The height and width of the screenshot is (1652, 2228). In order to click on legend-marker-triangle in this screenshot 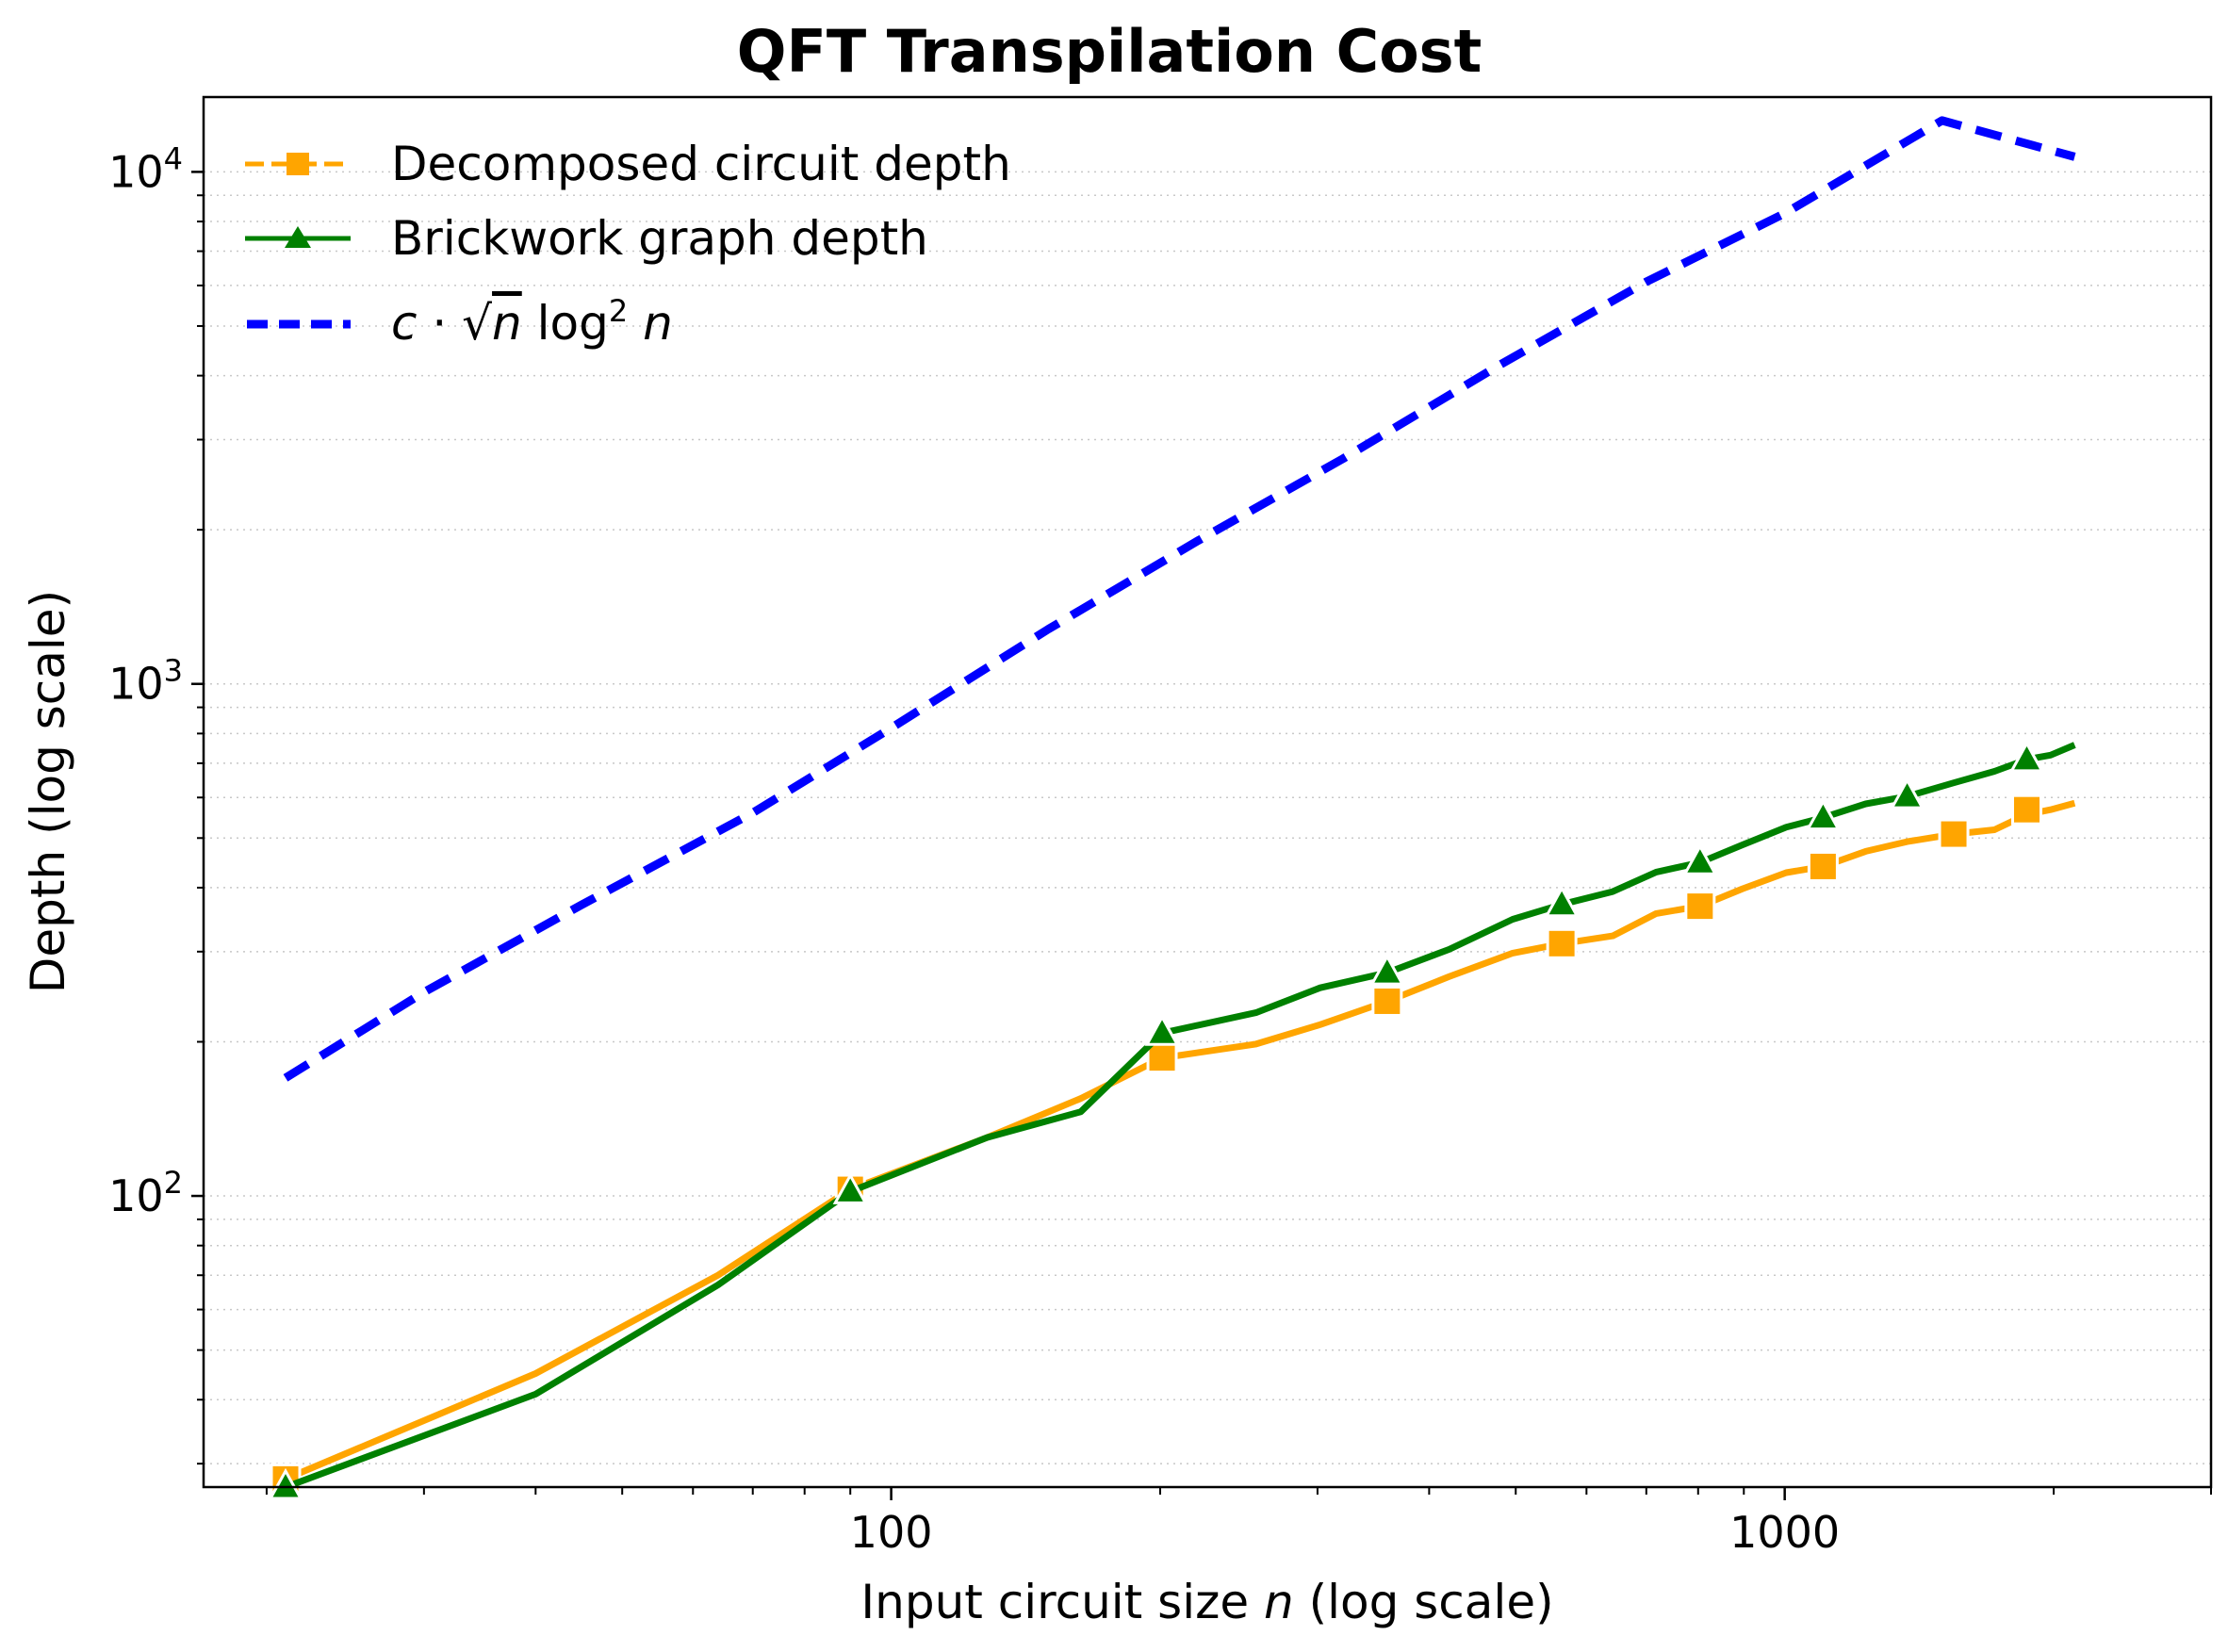, I will do `click(298, 237)`.